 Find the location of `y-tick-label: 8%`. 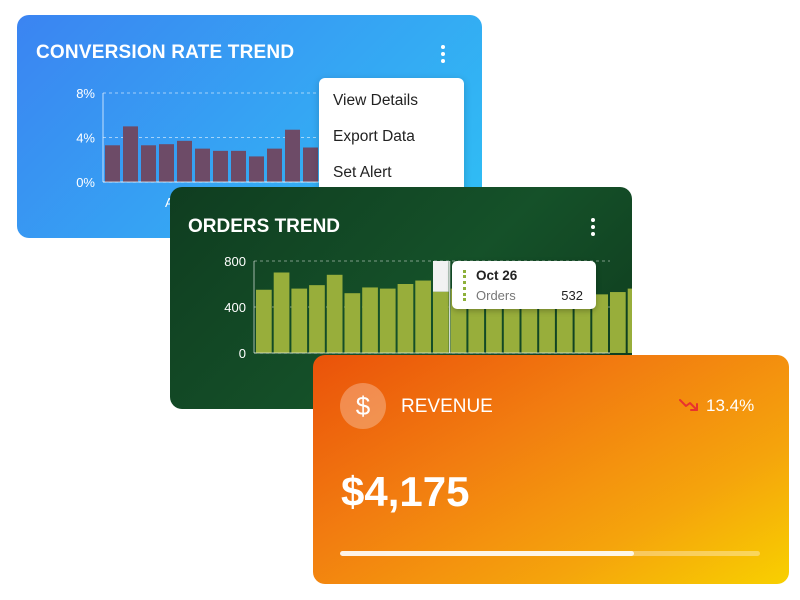

y-tick-label: 8% is located at coordinates (85, 93).